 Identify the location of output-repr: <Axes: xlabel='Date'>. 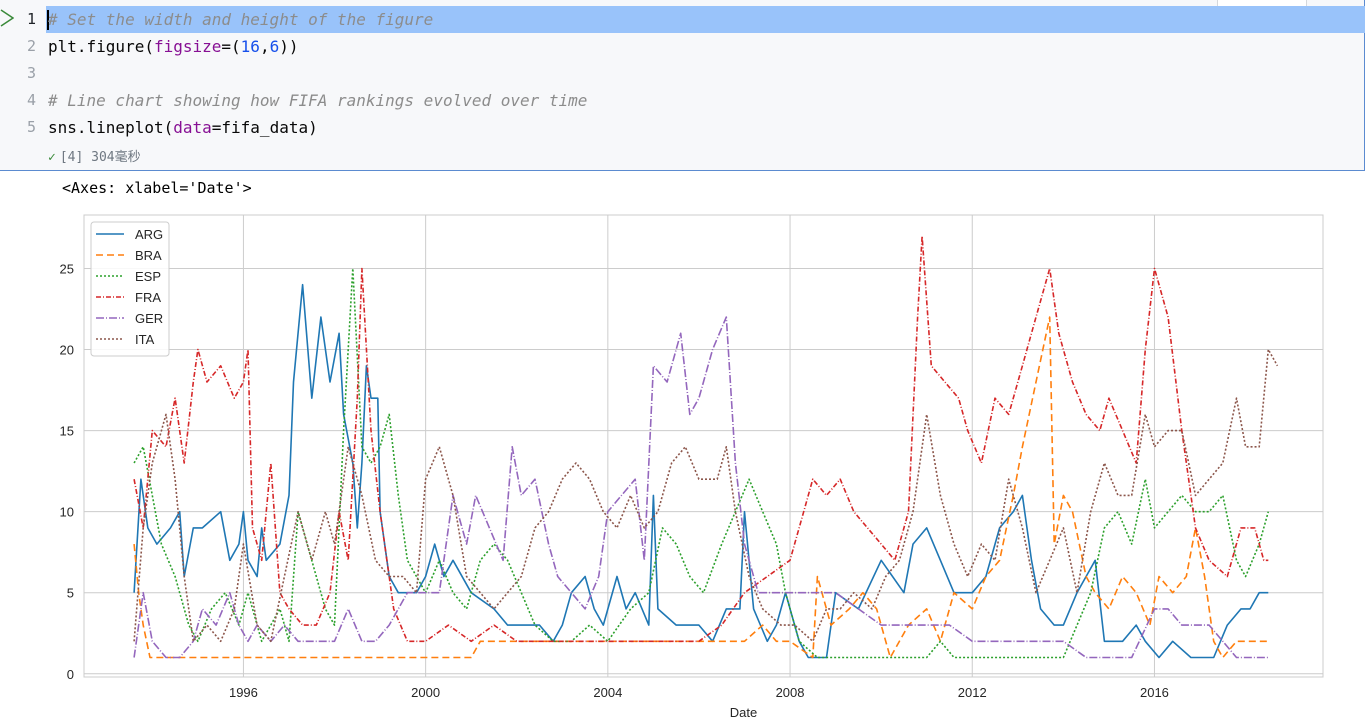
(157, 188).